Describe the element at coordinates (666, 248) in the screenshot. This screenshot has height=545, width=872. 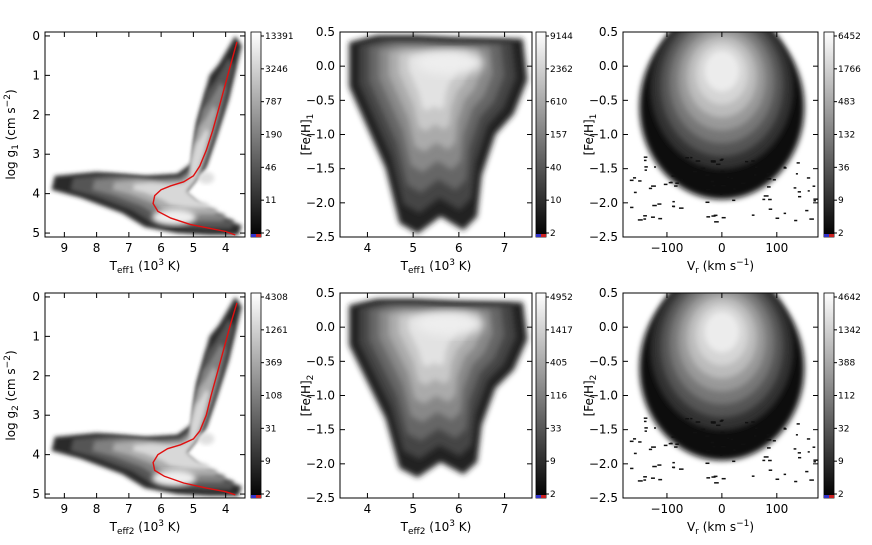
I see `x-tick-label: −100` at that location.